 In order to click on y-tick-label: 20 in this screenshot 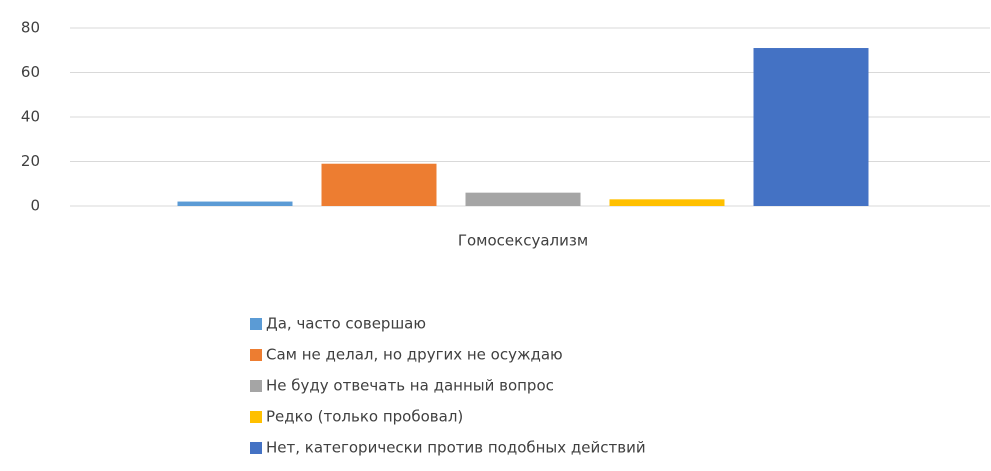, I will do `click(30, 161)`.